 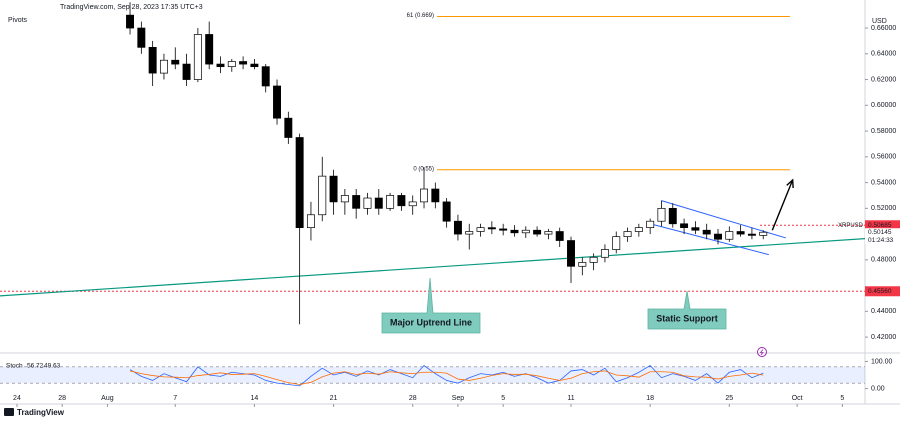 I want to click on stoch-tick-label: 0.00, so click(x=878, y=388).